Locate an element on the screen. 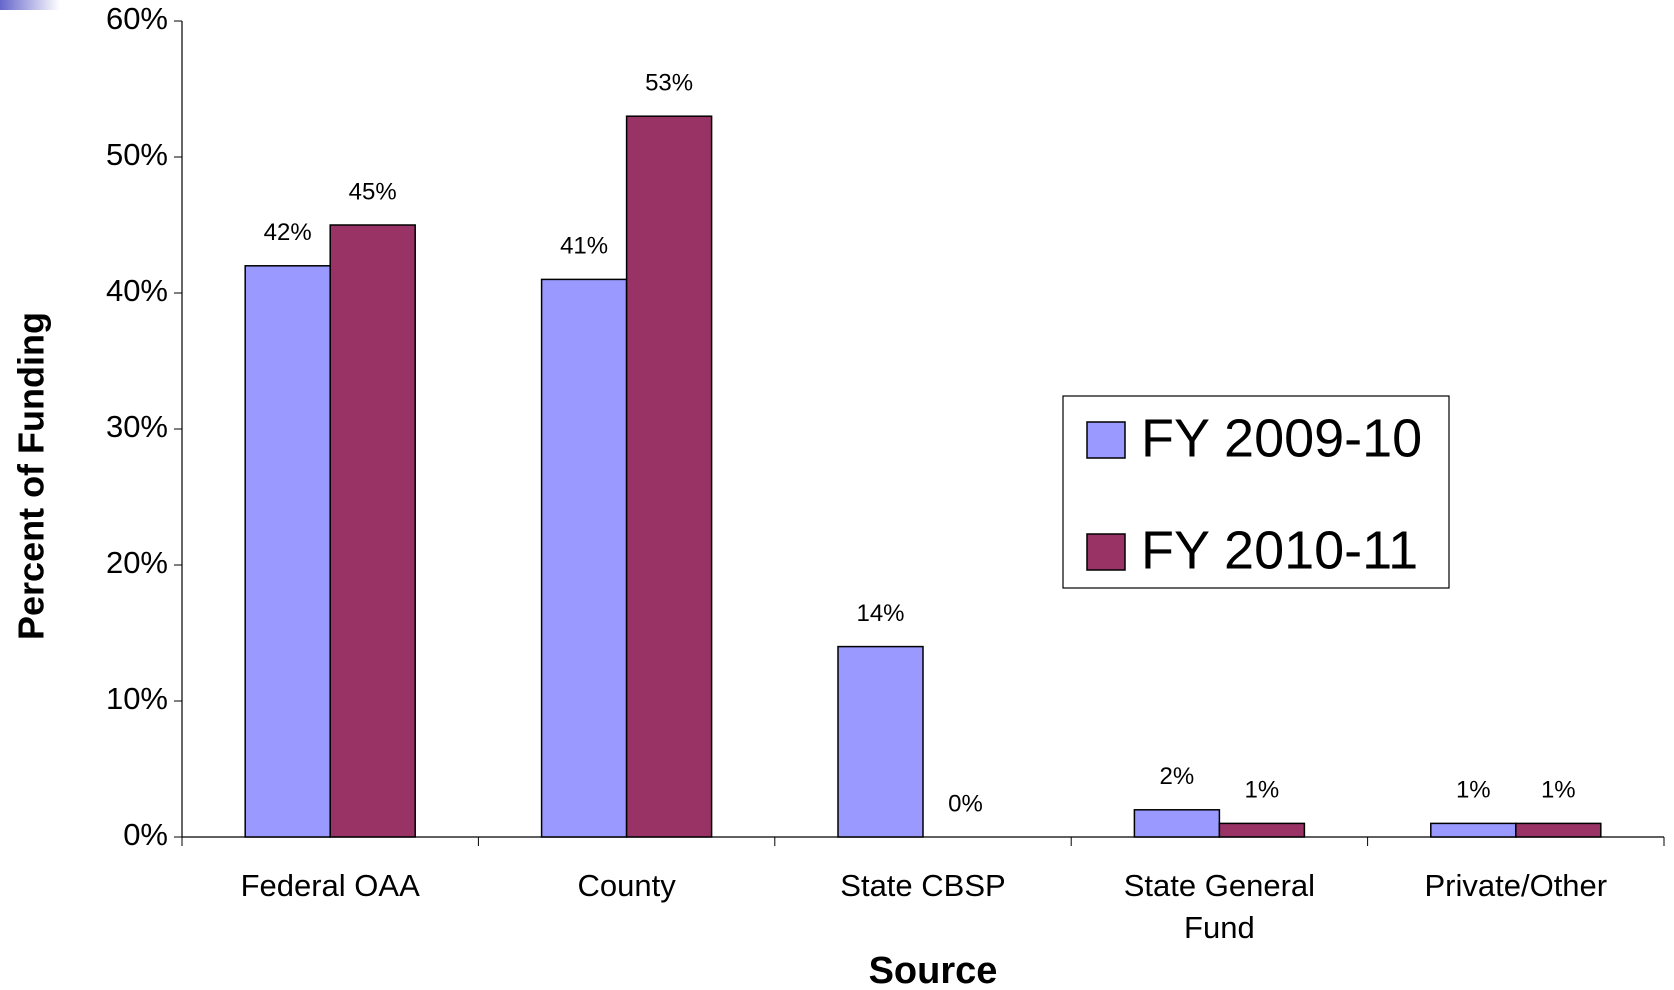 The image size is (1674, 990). y-tick-label: 60% is located at coordinates (137, 18).